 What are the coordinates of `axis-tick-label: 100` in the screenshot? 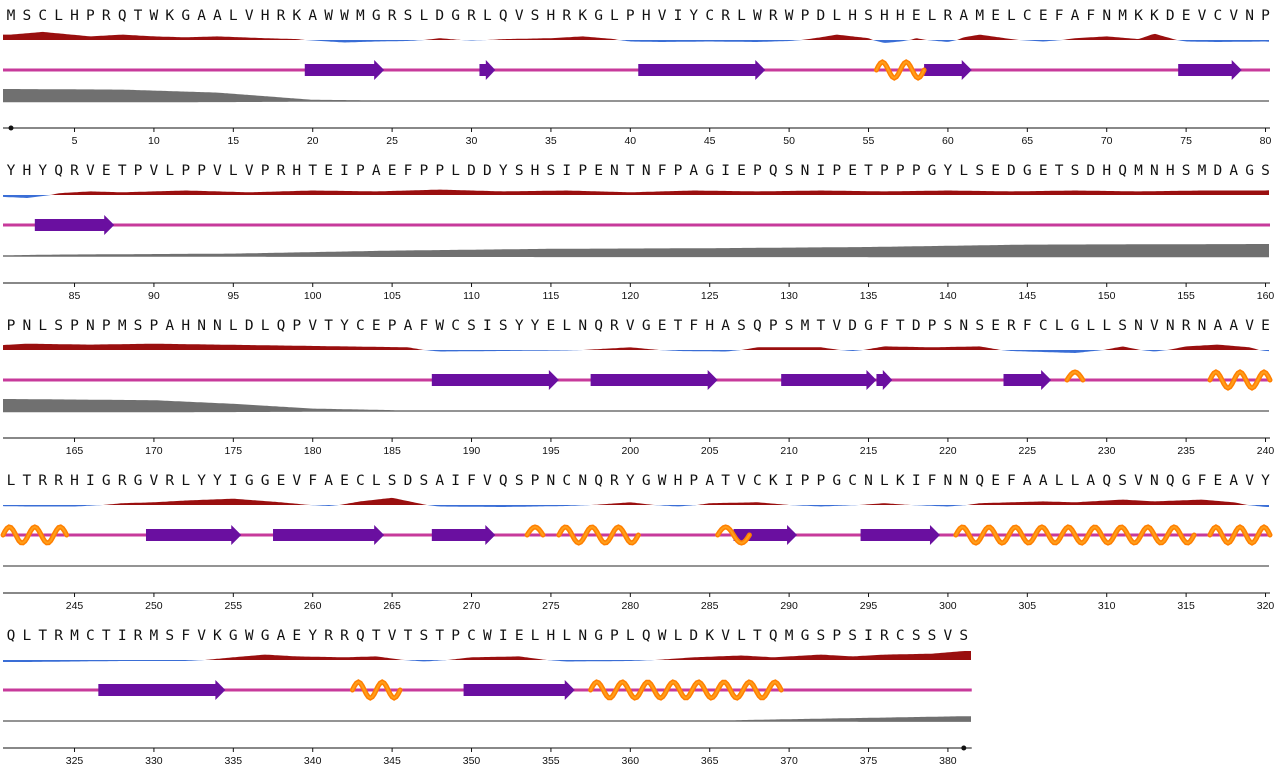 It's located at (313, 296).